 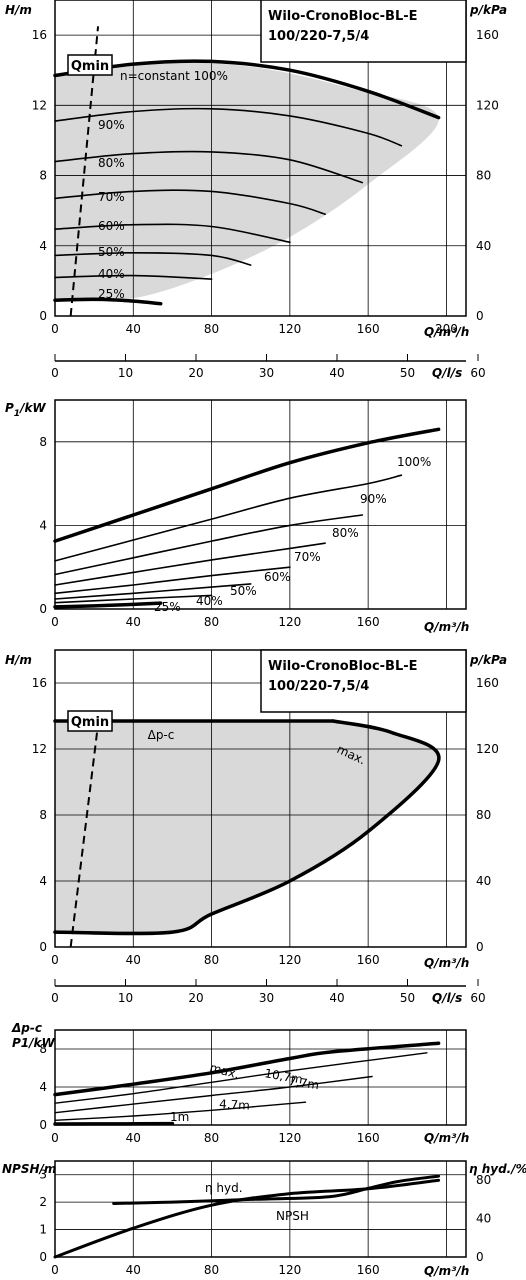 What do you see at coordinates (195, 373) in the screenshot?
I see `ls-tick-label: 20` at bounding box center [195, 373].